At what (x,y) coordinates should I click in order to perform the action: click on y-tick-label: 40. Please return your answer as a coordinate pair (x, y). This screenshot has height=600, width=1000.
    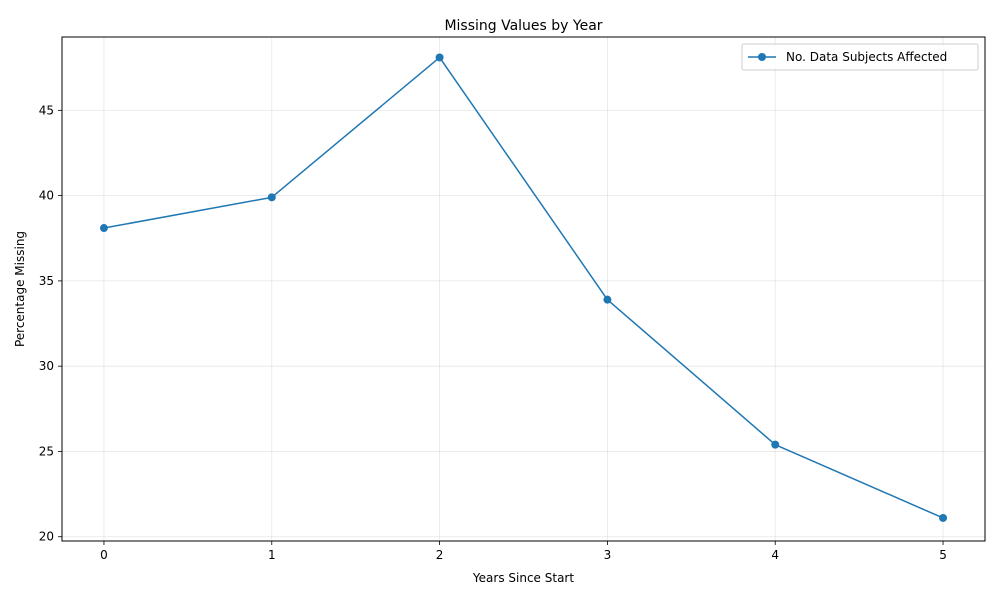
    Looking at the image, I should click on (46, 196).